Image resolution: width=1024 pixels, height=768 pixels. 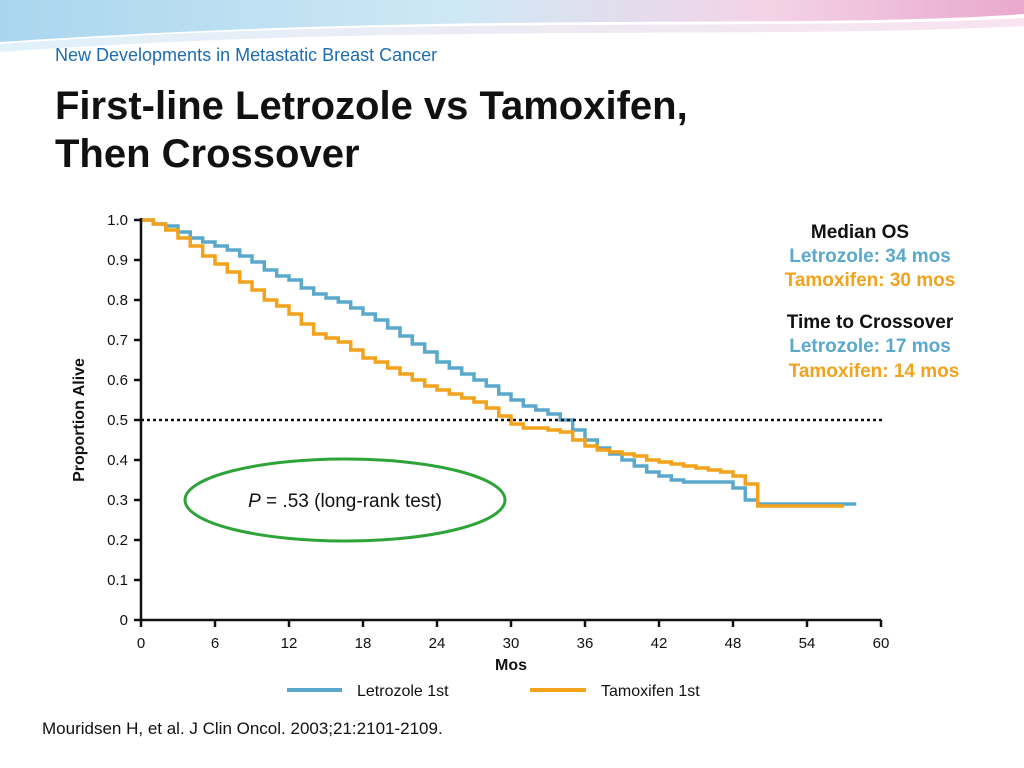 I want to click on title-line-2: Then Crossover, so click(x=207, y=154).